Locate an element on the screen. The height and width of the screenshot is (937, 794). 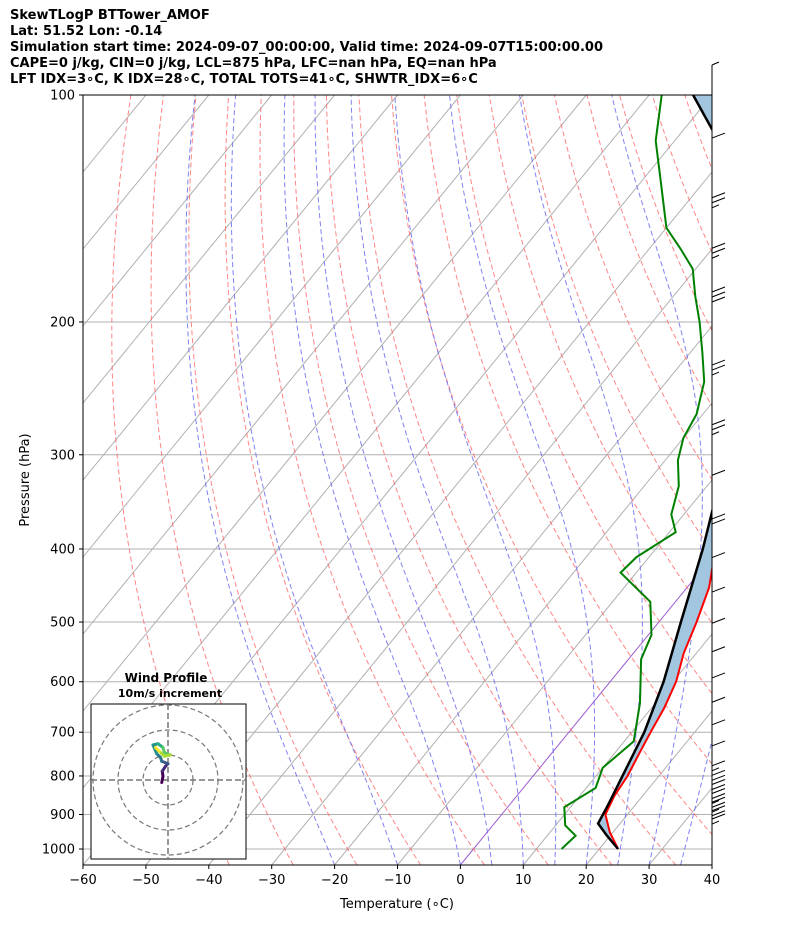
wind-barbs is located at coordinates (718, 455).